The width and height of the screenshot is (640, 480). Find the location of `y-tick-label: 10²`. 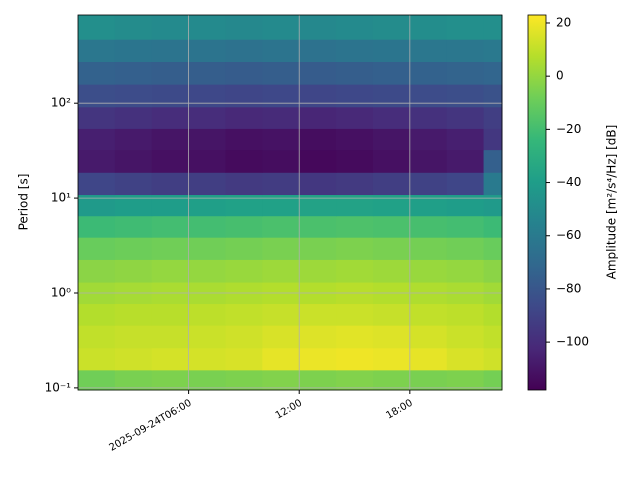

y-tick-label: 10² is located at coordinates (61, 103).